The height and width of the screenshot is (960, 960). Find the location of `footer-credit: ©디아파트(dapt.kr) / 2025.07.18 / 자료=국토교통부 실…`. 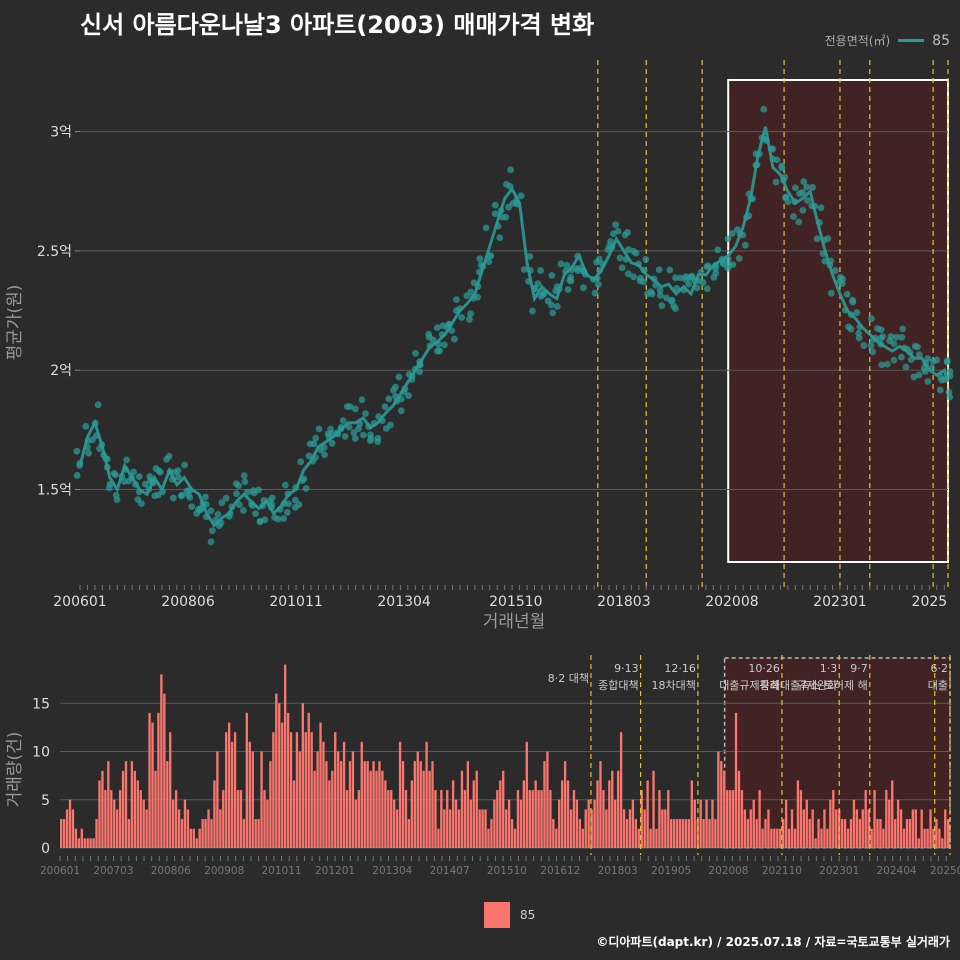

footer-credit: ©디아파트(dapt.kr) / 2025.07.18 / 자료=국토교통부 실… is located at coordinates (773, 942).